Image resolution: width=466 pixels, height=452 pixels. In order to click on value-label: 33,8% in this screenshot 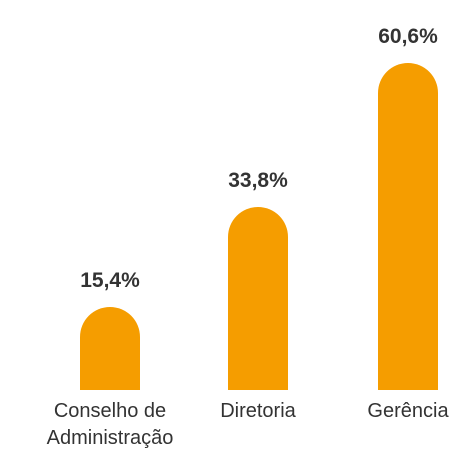, I will do `click(258, 181)`.